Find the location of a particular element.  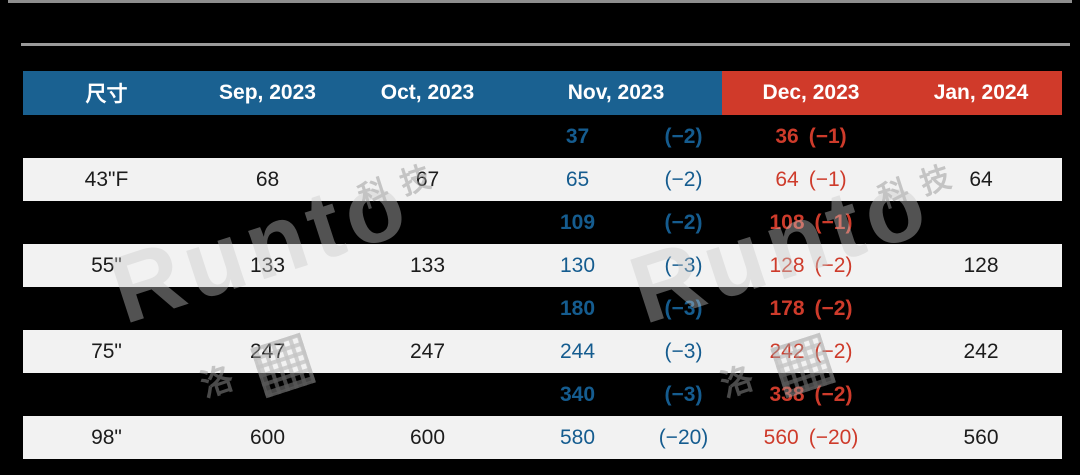

header-nov: Nov, 2023 is located at coordinates (616, 93).